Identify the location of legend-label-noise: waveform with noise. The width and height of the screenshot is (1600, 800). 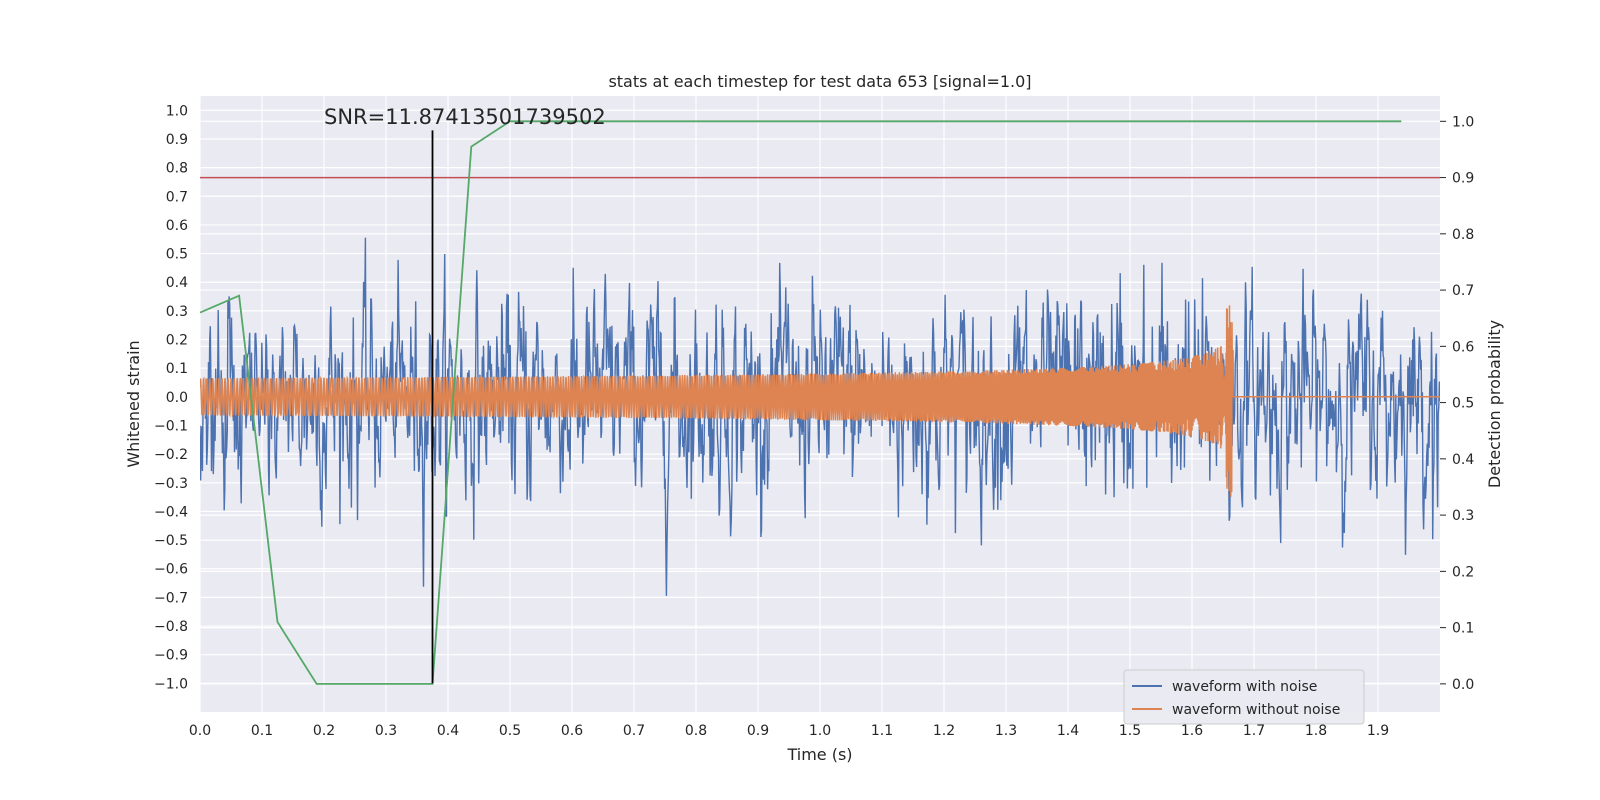
(1244, 687).